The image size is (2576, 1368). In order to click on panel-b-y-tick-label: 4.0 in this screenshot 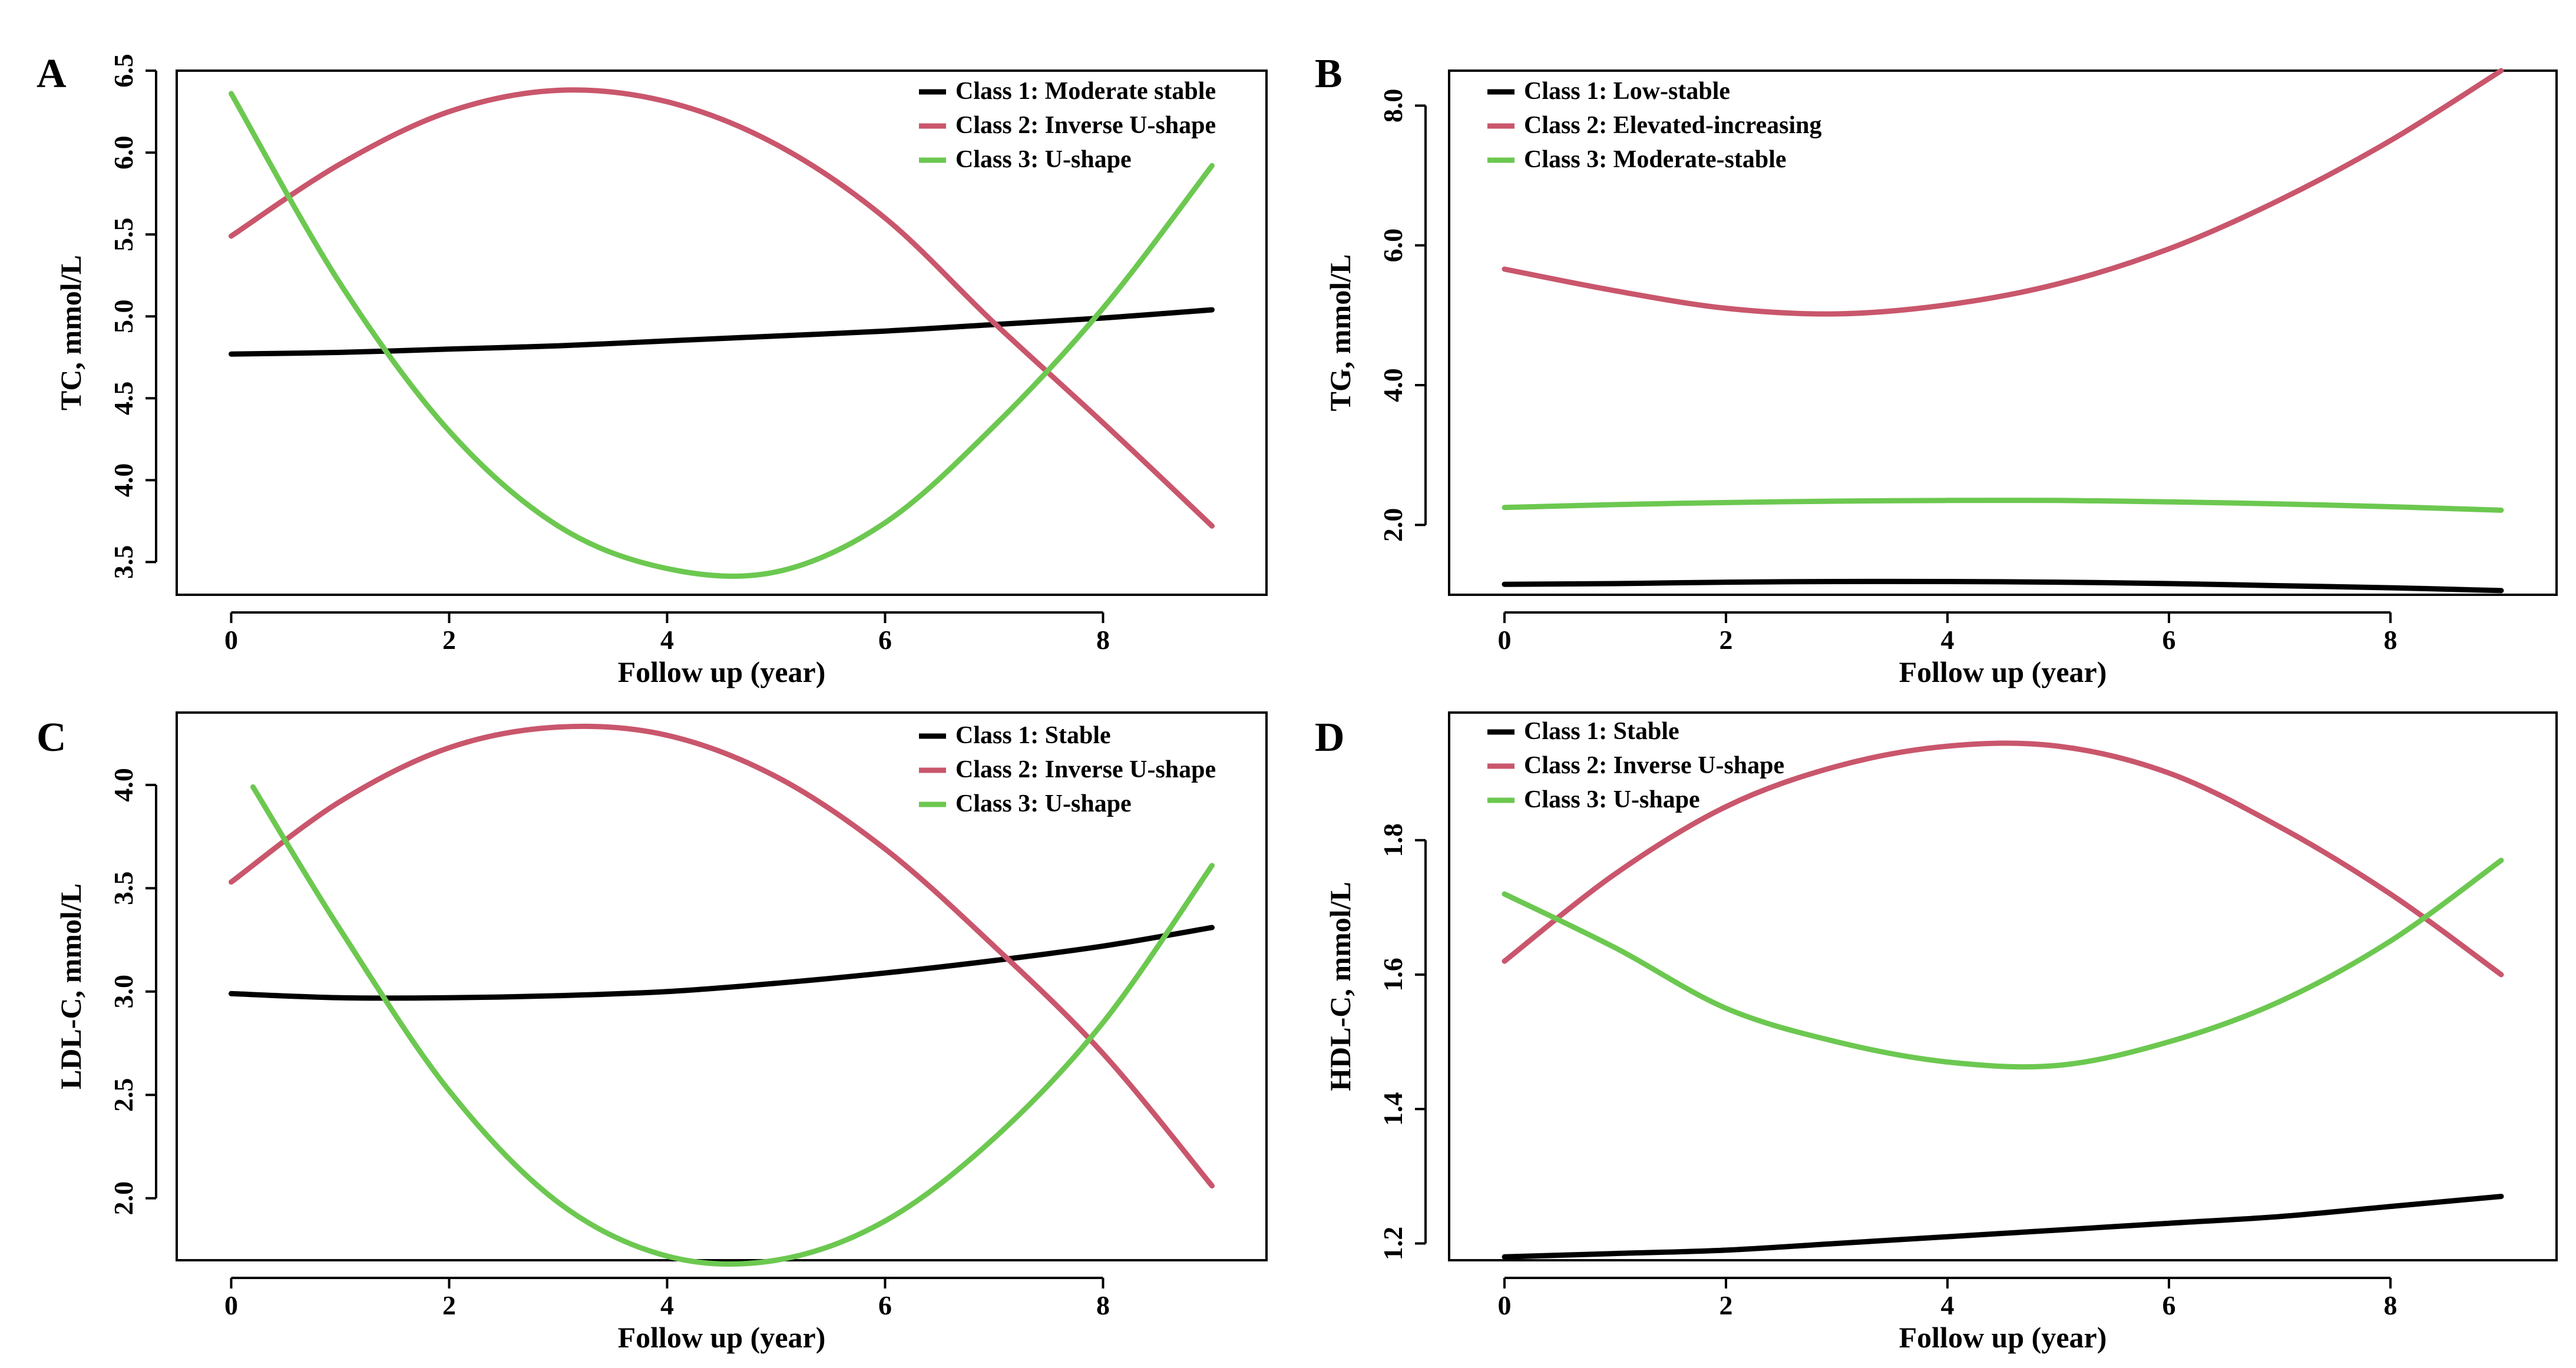, I will do `click(1393, 385)`.